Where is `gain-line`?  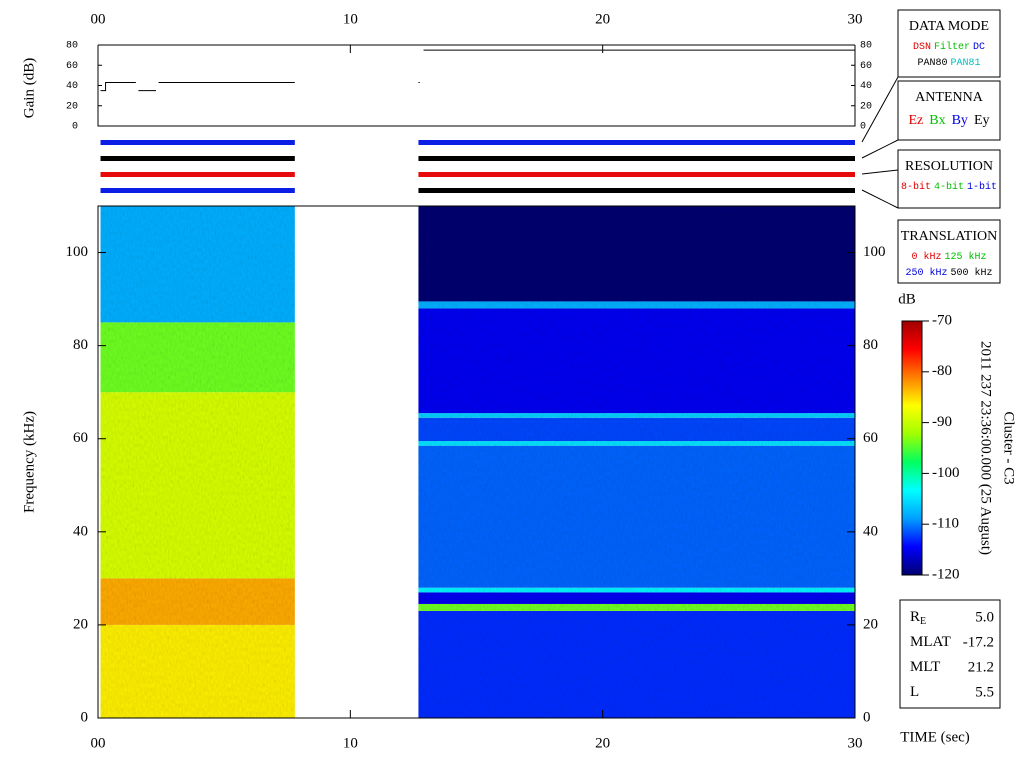 gain-line is located at coordinates (477, 70).